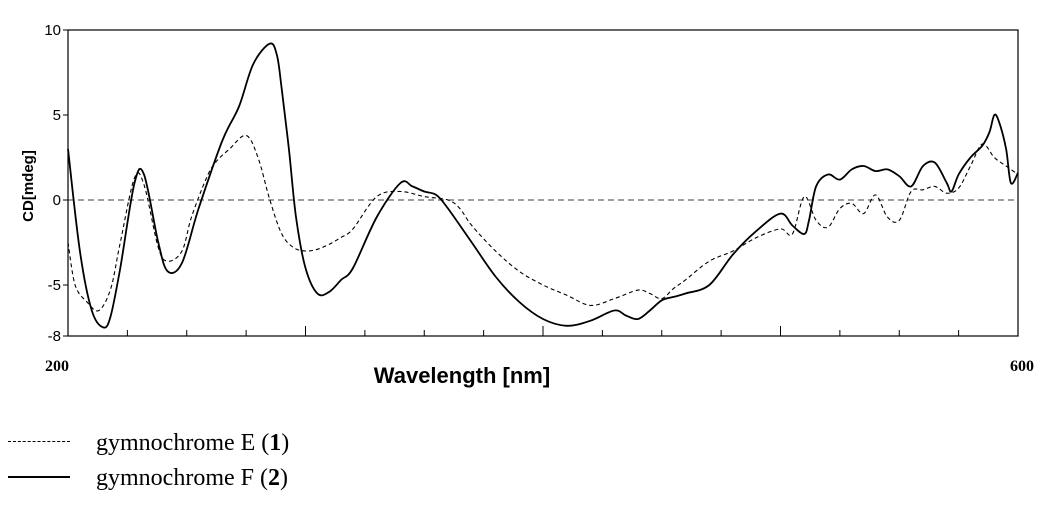  Describe the element at coordinates (28, 186) in the screenshot. I see `y-axis-title: CD[mdeg]` at that location.